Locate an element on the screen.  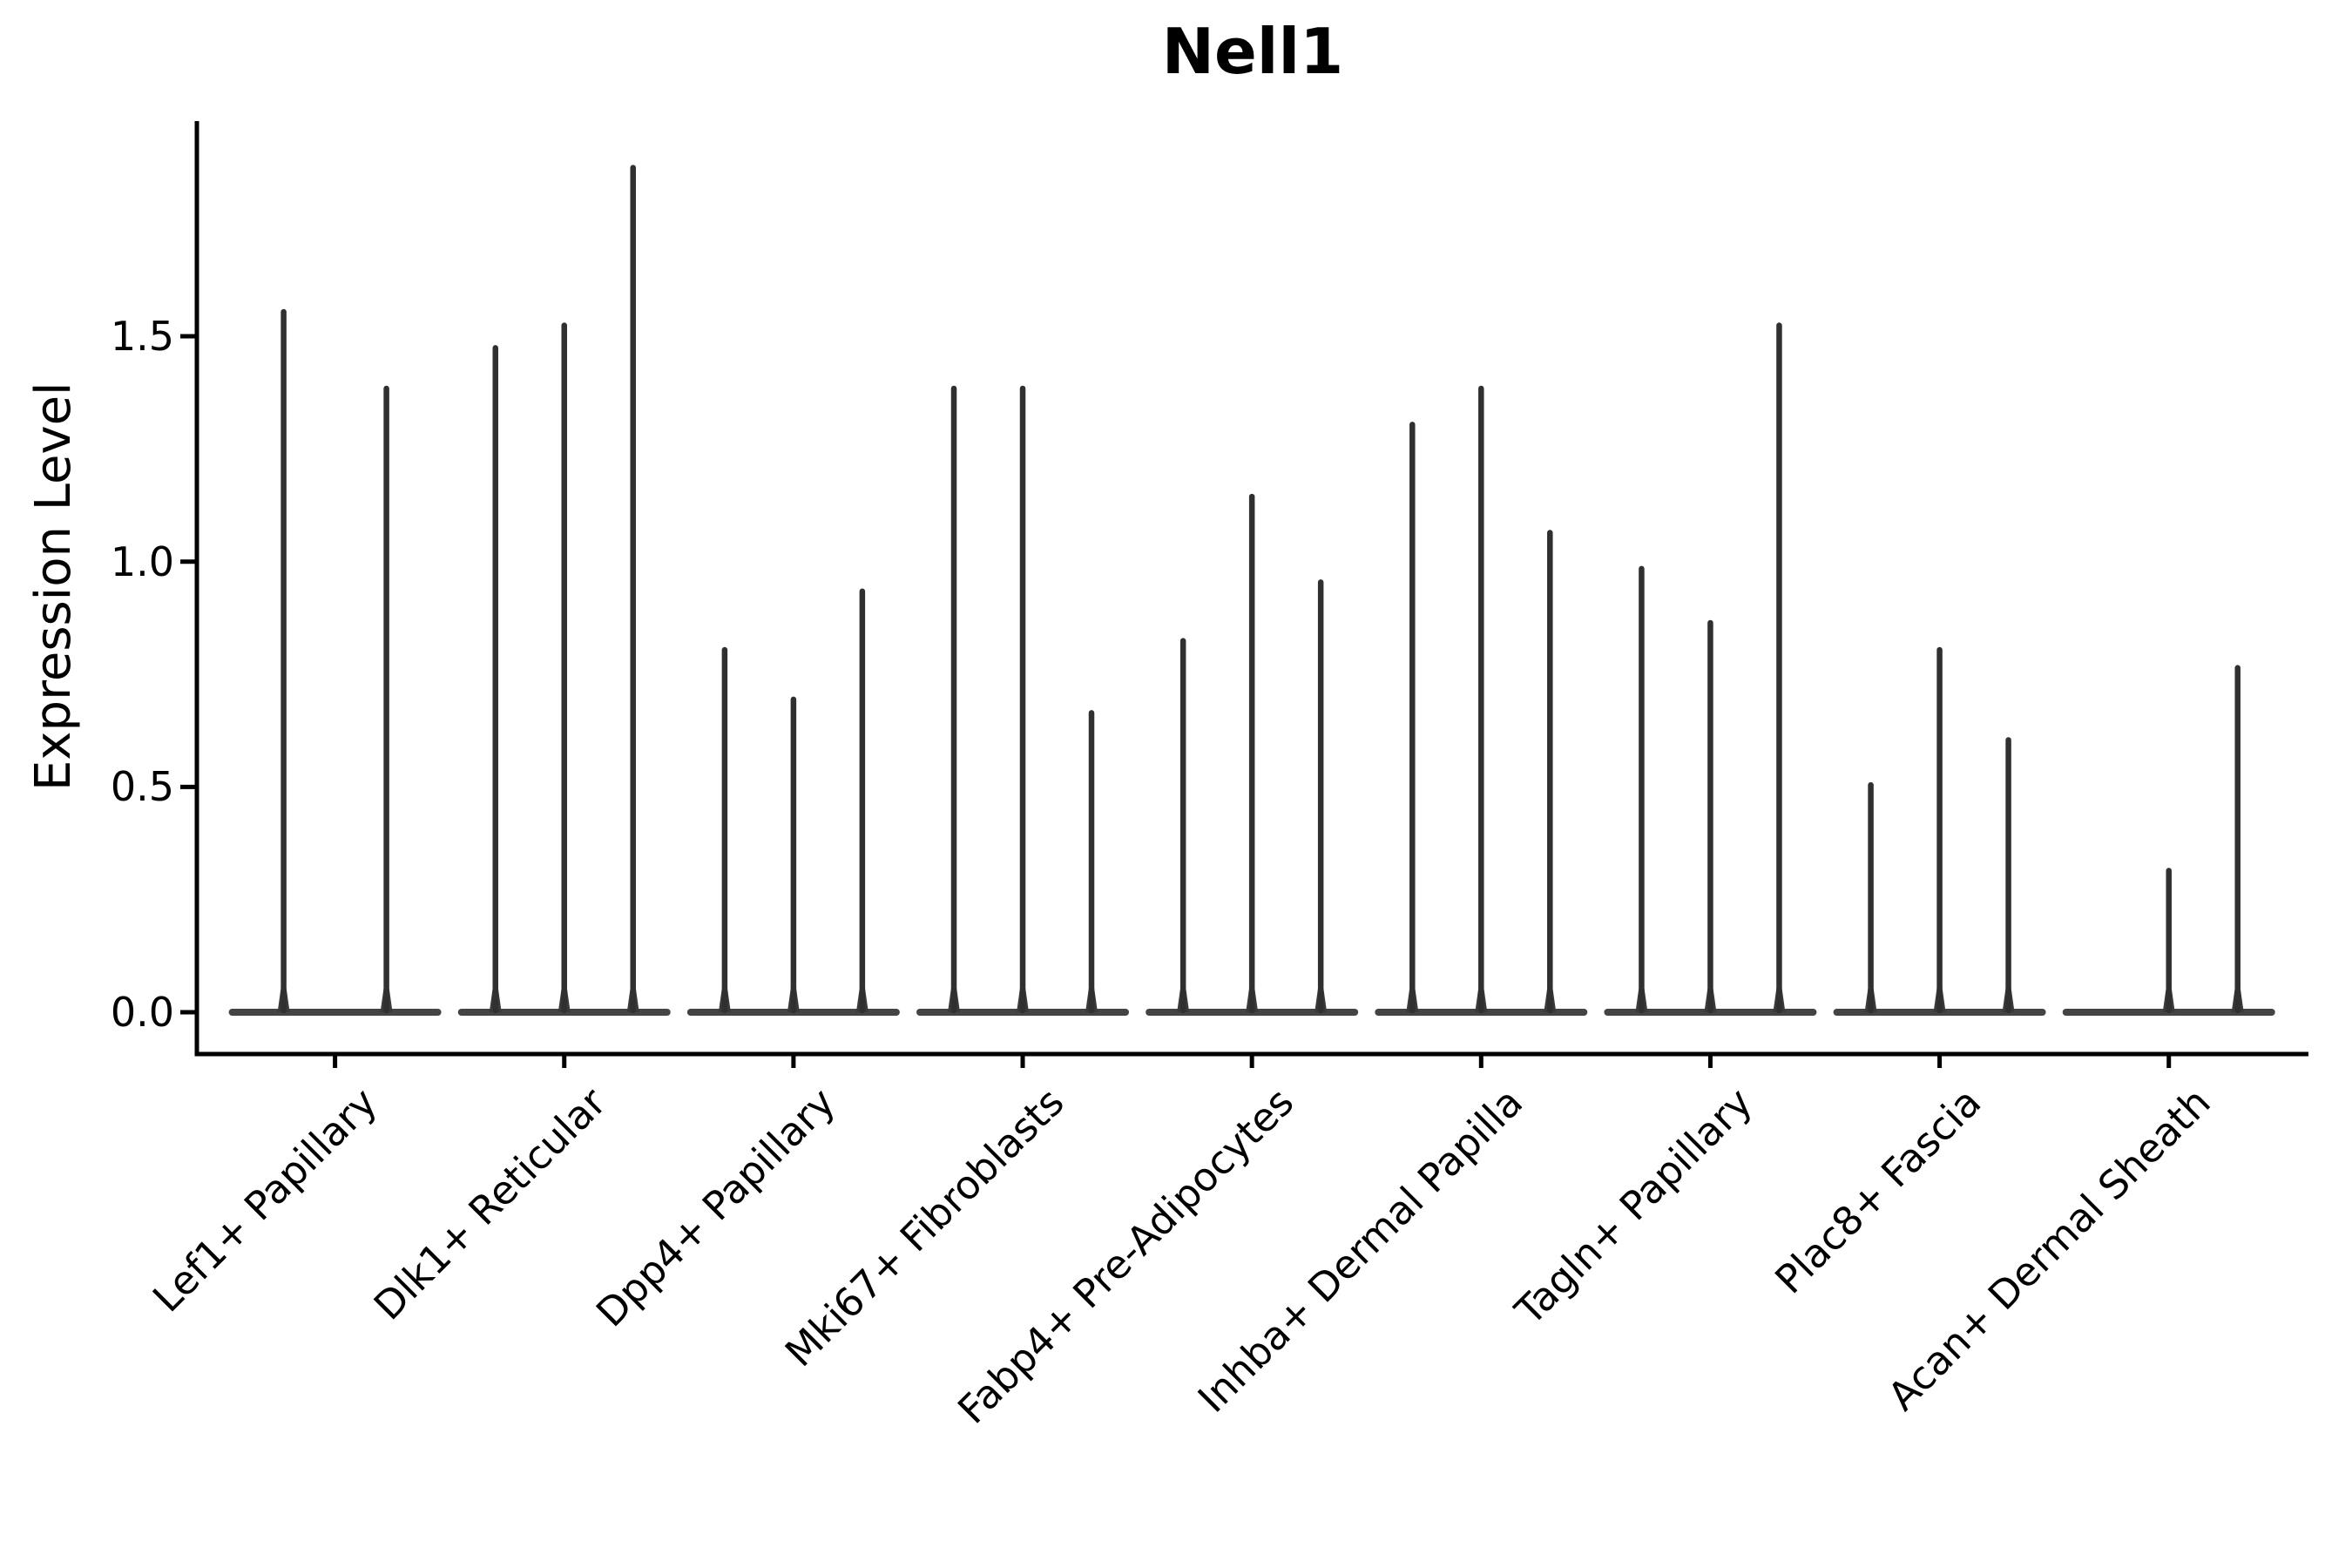
y-tick-label: 1.5 is located at coordinates (142, 337).